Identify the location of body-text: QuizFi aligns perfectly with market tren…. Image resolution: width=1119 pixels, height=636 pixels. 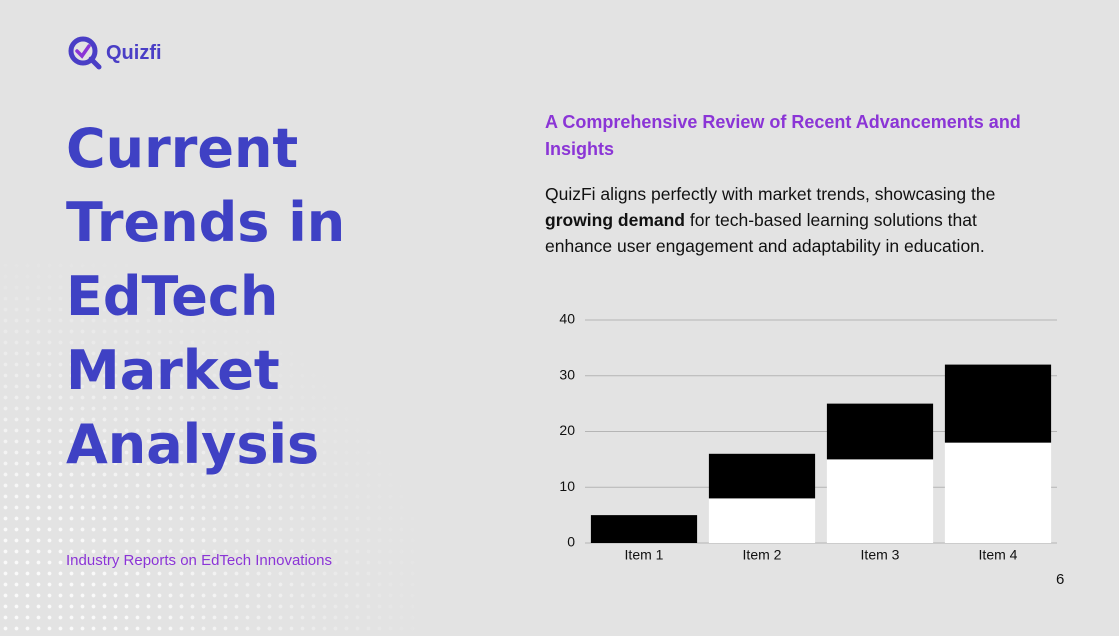
(795, 220).